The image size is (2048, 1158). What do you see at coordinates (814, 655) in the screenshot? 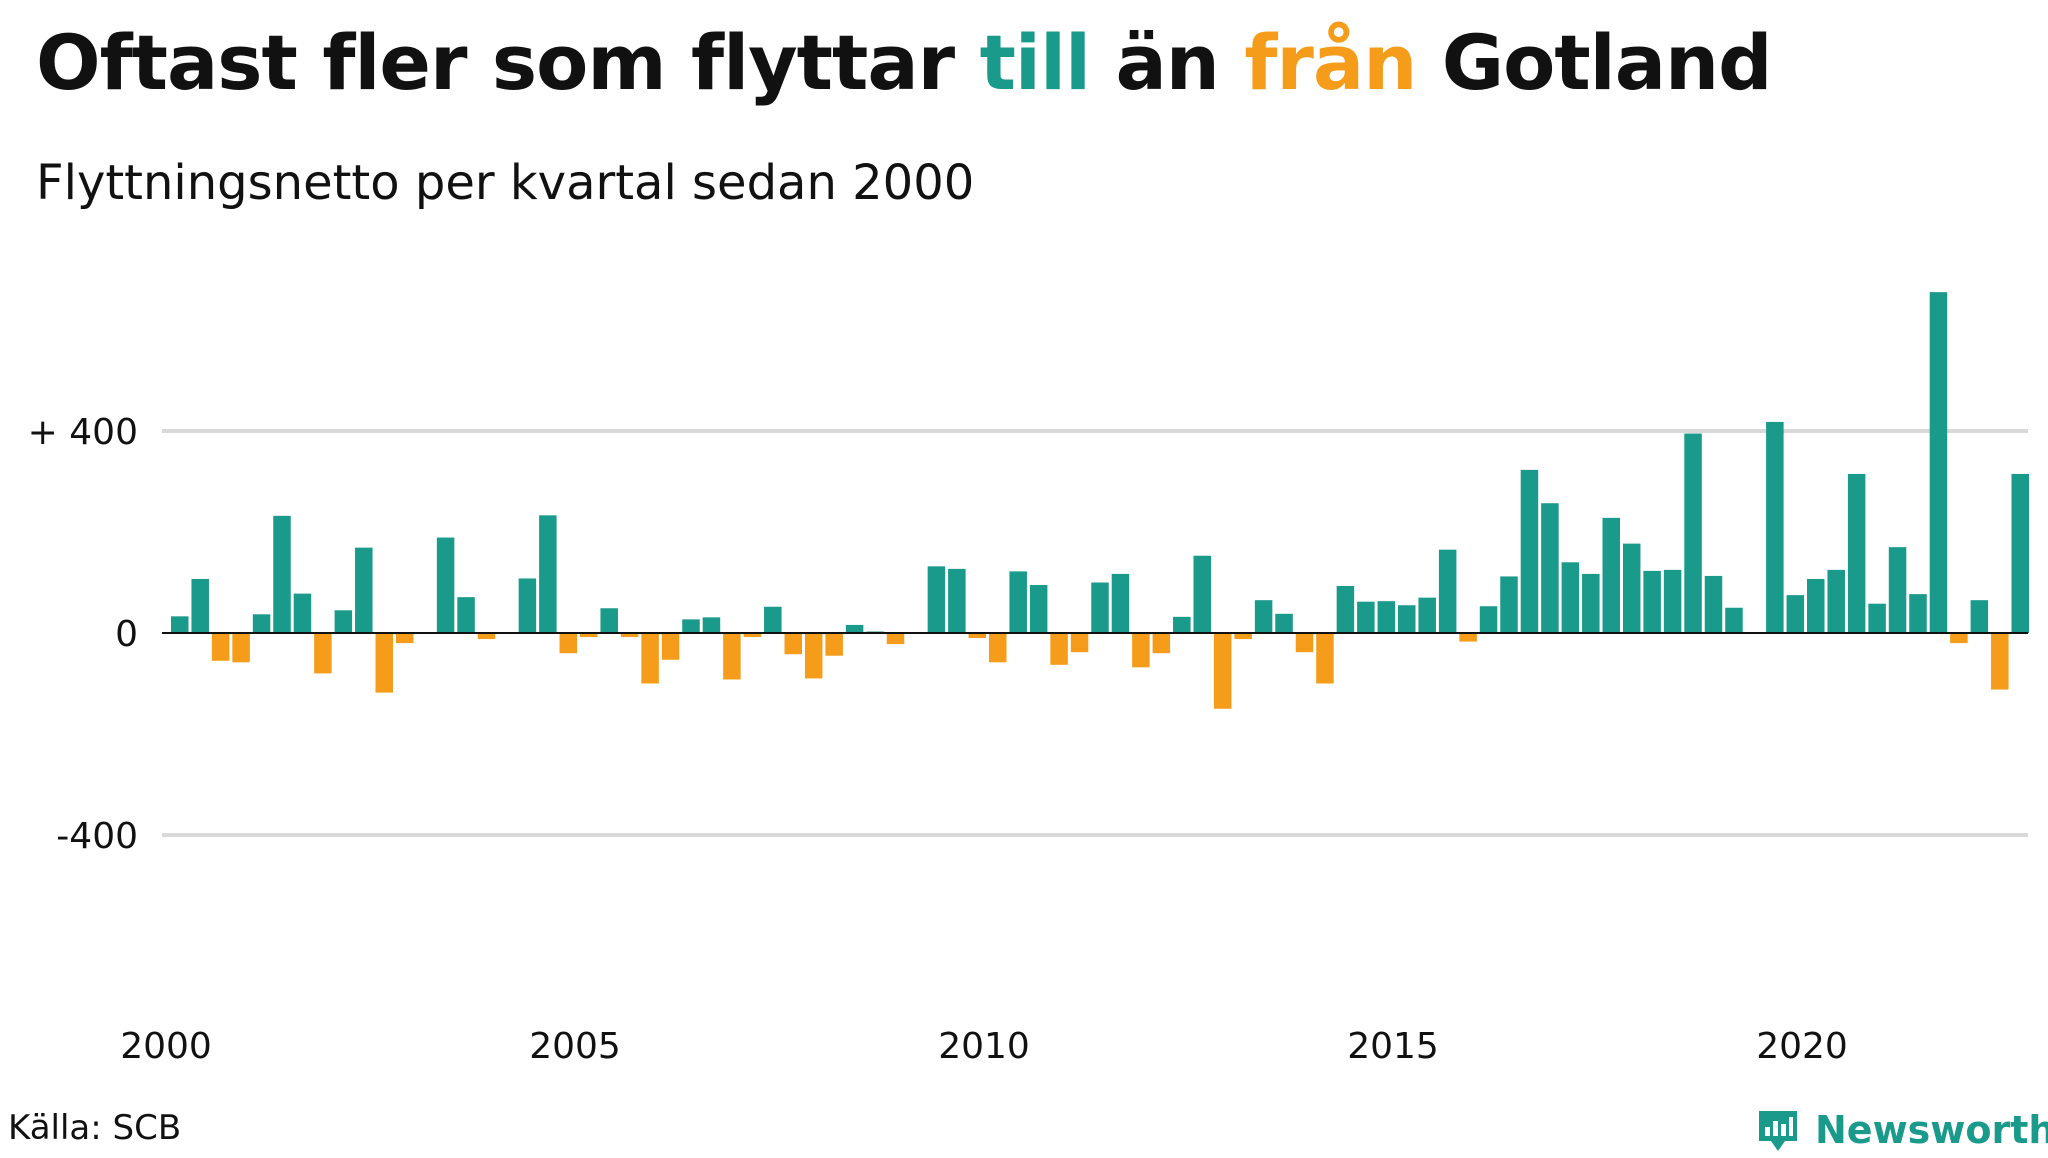
I see `bar: 2007K4: -90` at bounding box center [814, 655].